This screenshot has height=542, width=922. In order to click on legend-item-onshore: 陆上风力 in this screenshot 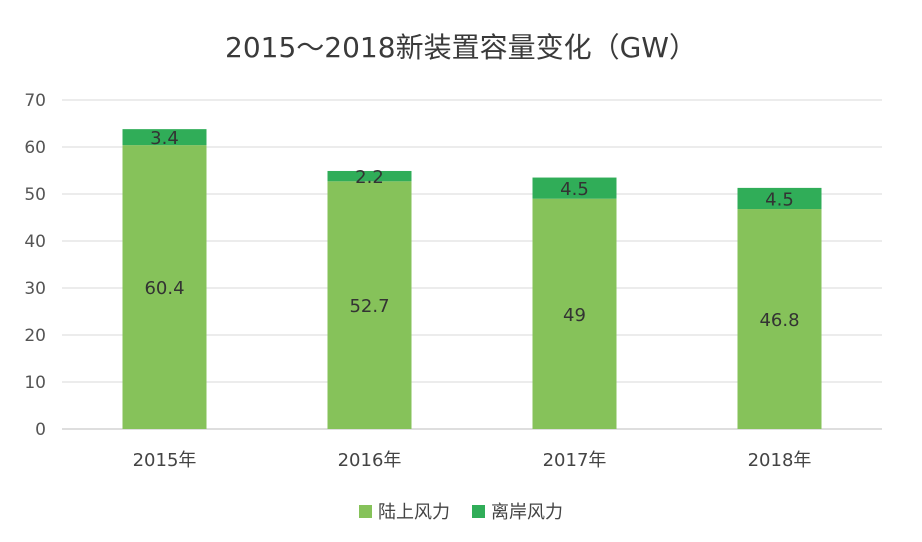, I will do `click(404, 511)`.